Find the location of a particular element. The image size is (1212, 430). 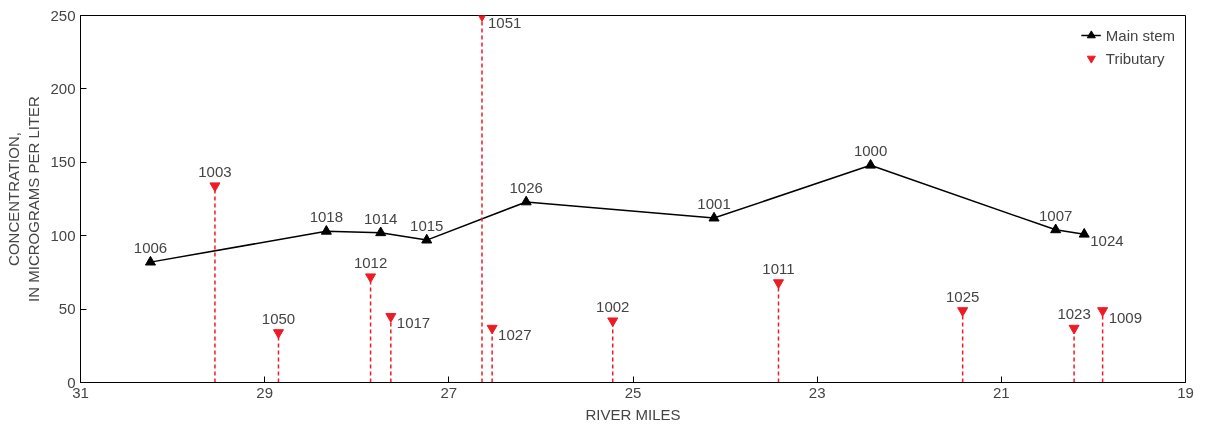

annotation: 1018 is located at coordinates (326, 217).